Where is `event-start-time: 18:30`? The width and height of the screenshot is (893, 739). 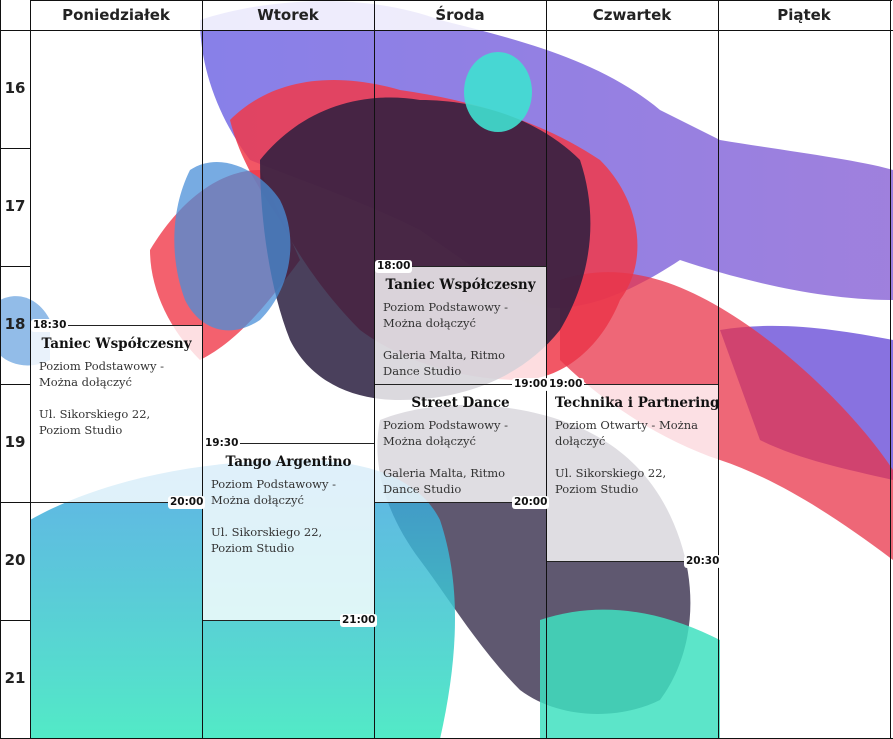
event-start-time: 18:30 is located at coordinates (50, 325).